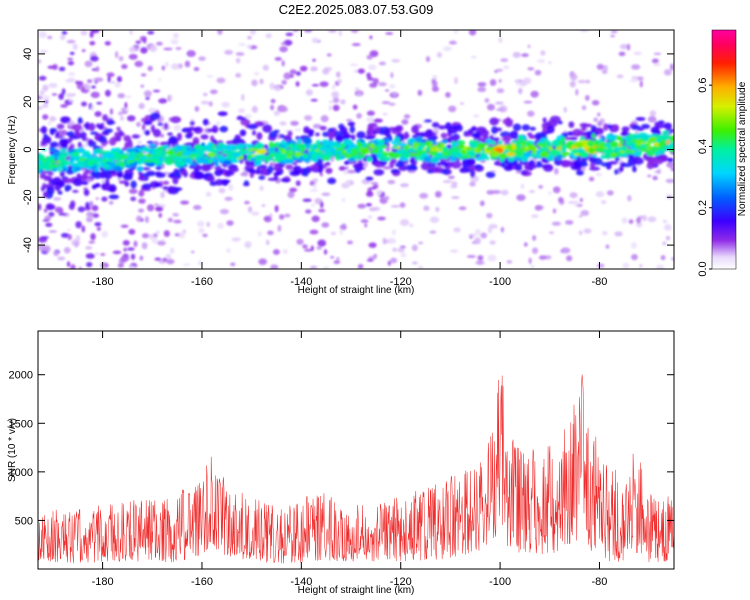 The image size is (750, 600). What do you see at coordinates (103, 582) in the screenshot?
I see `snr-x-tick-label: -180` at bounding box center [103, 582].